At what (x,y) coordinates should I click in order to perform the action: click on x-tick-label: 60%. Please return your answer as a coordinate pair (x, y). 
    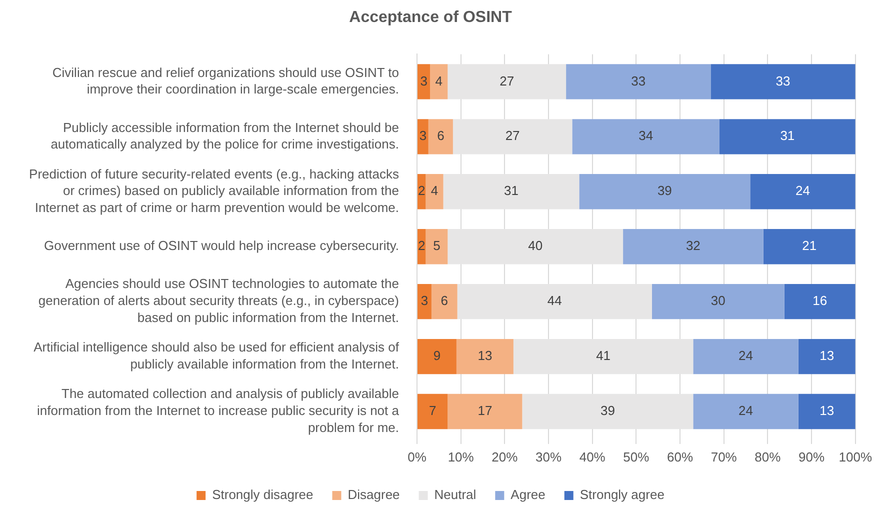
    Looking at the image, I should click on (680, 456).